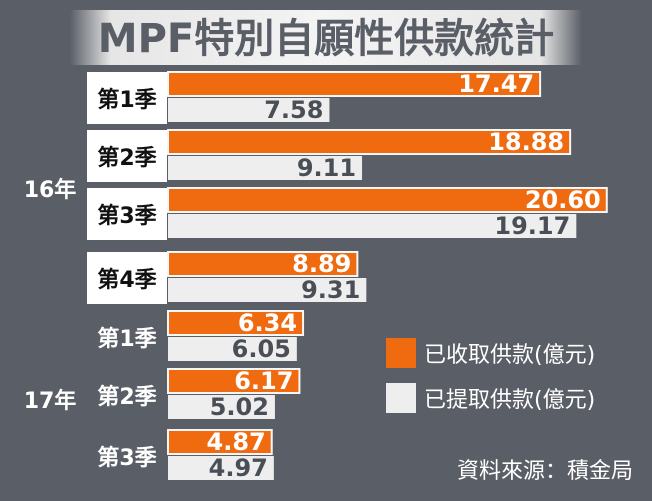 This screenshot has height=501, width=652. I want to click on value-label-received: 6.34, so click(267, 323).